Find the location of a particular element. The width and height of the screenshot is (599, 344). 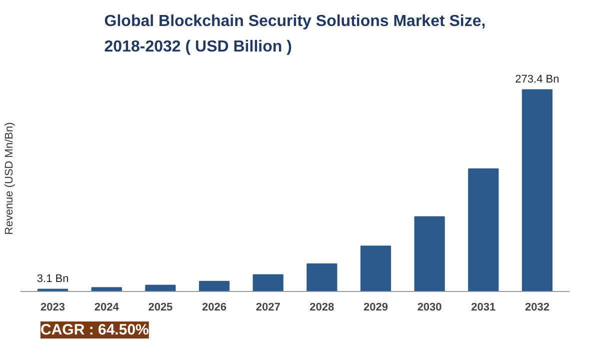

data-label: 3.1 Bn is located at coordinates (52, 279).